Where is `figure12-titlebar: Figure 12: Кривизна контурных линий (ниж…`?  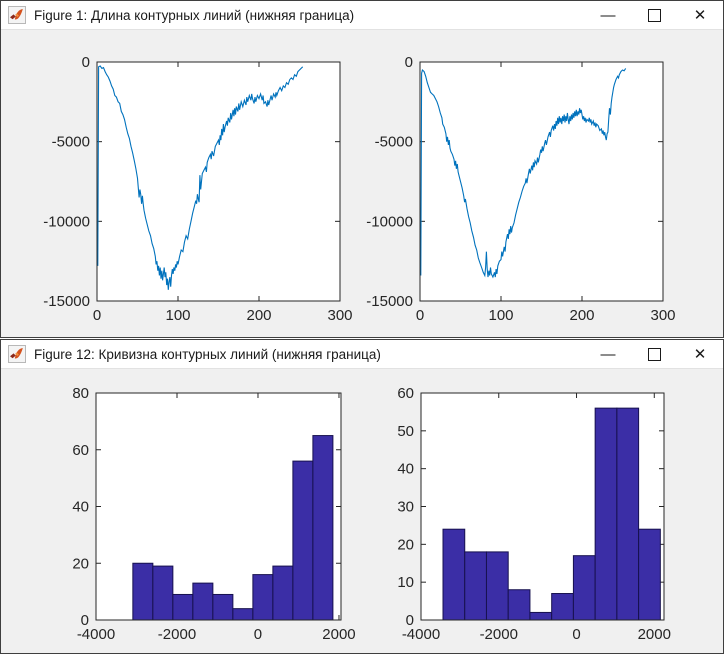
figure12-titlebar: Figure 12: Кривизна контурных линий (ниж… is located at coordinates (362, 354).